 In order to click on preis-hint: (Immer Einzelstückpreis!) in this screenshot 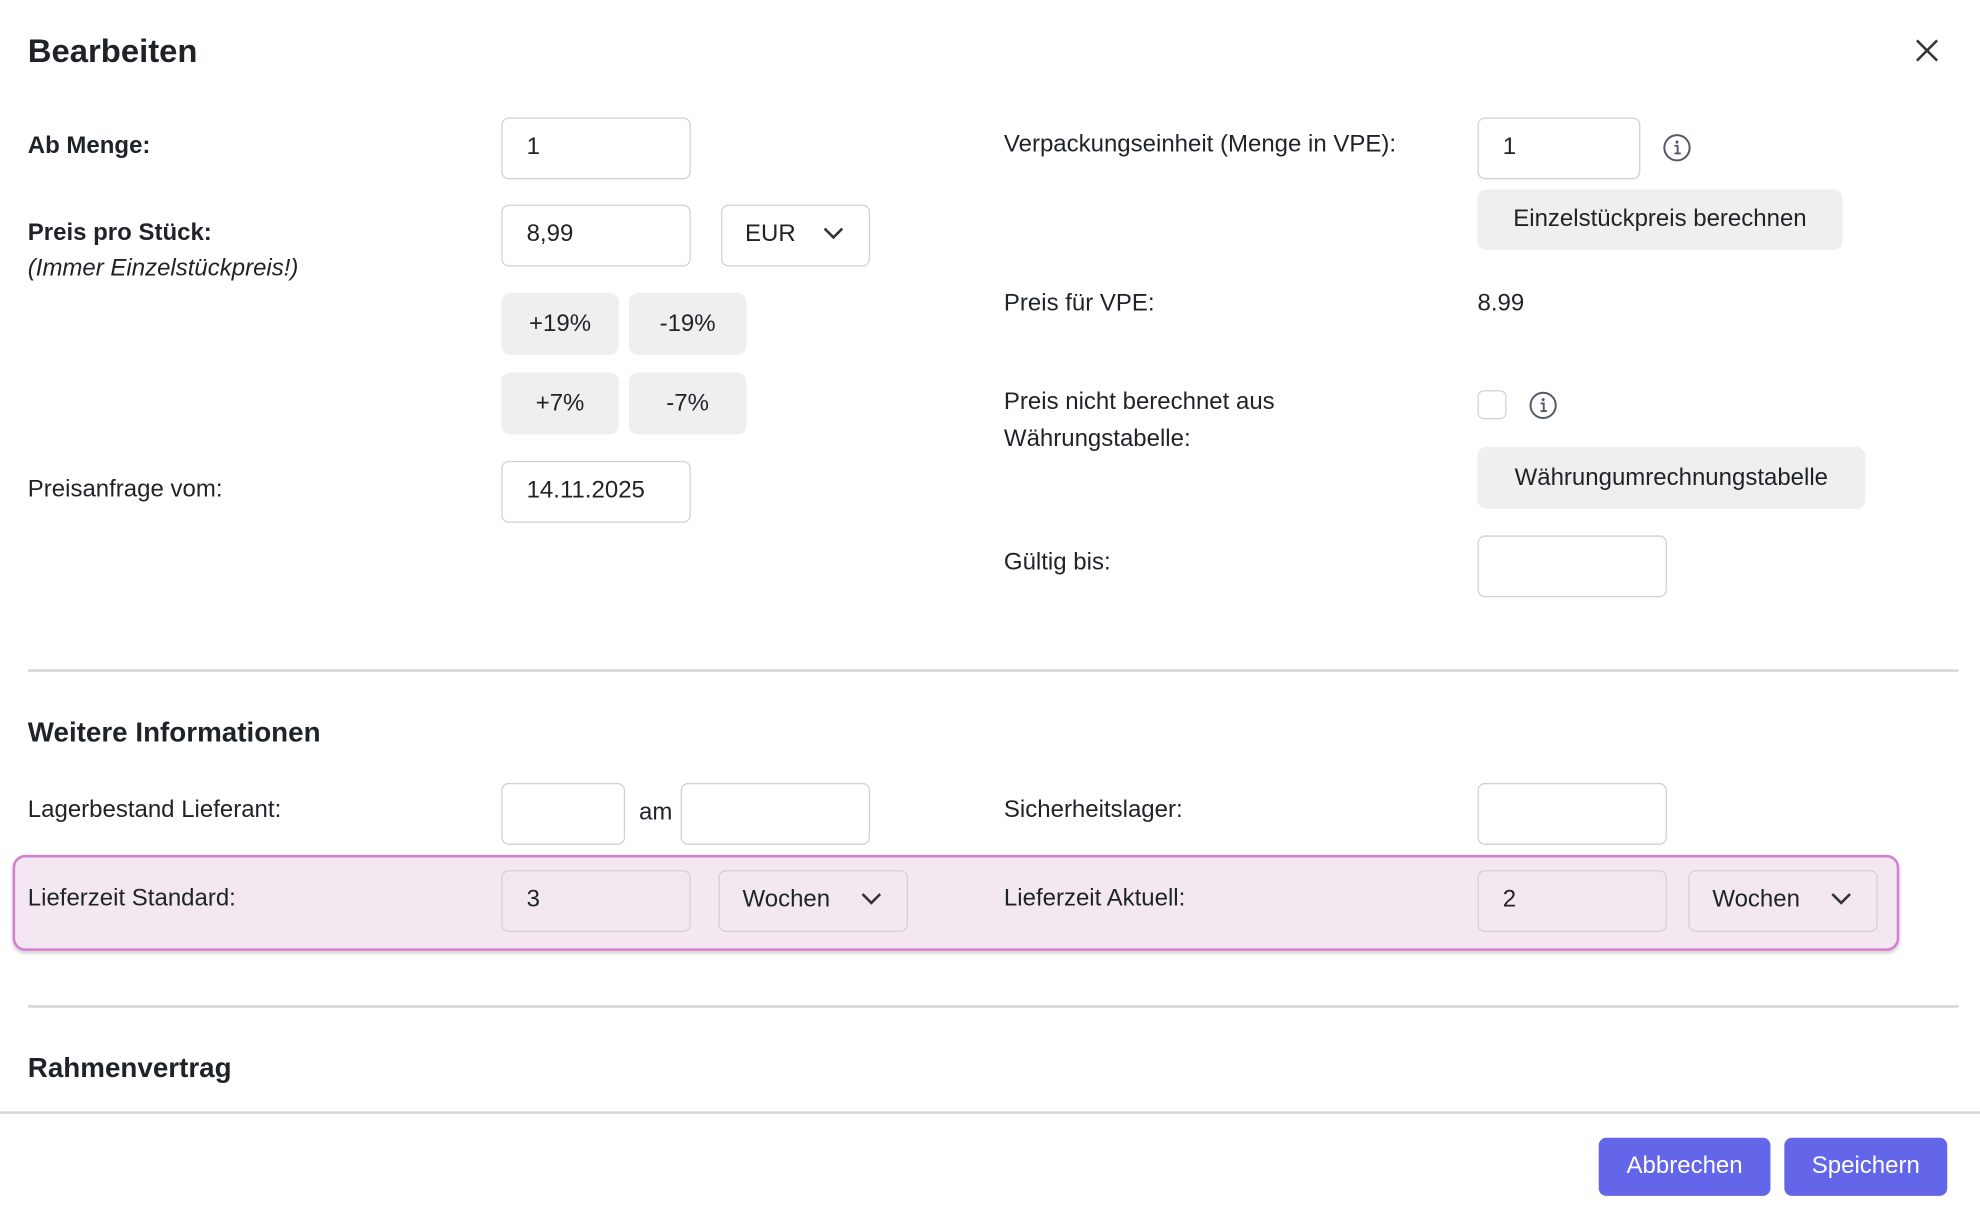, I will do `click(163, 268)`.